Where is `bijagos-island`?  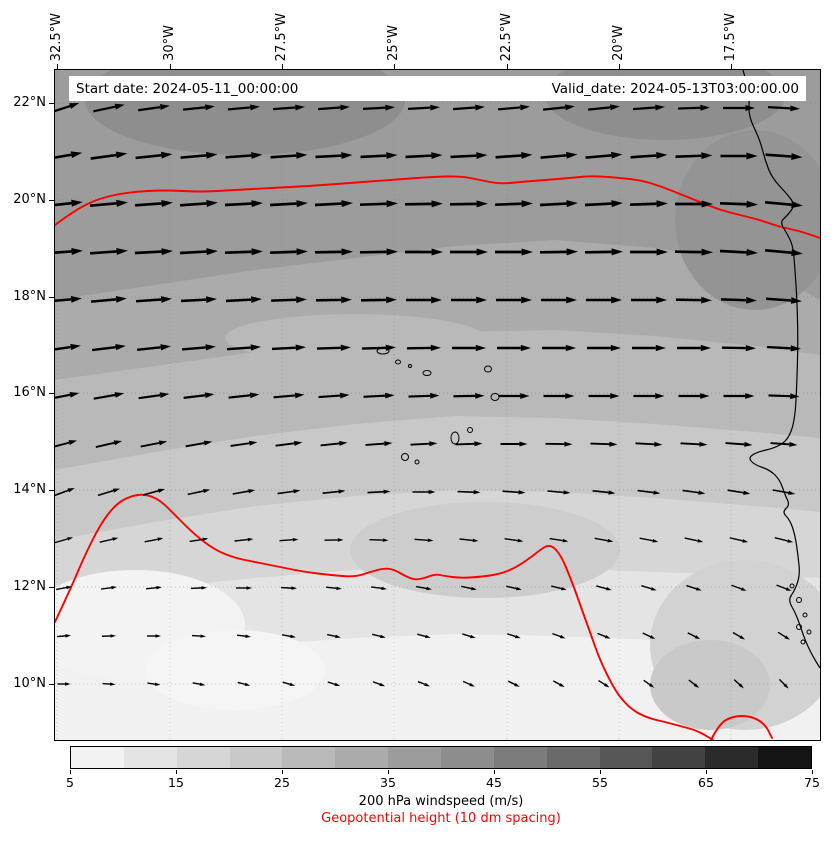
bijagos-island is located at coordinates (799, 627).